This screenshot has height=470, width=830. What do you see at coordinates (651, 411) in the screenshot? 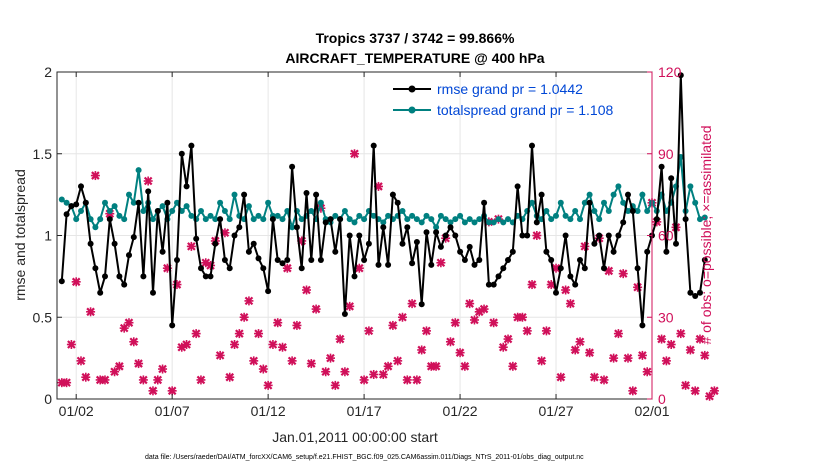
I see `x-tick-label: 02/01` at bounding box center [651, 411].